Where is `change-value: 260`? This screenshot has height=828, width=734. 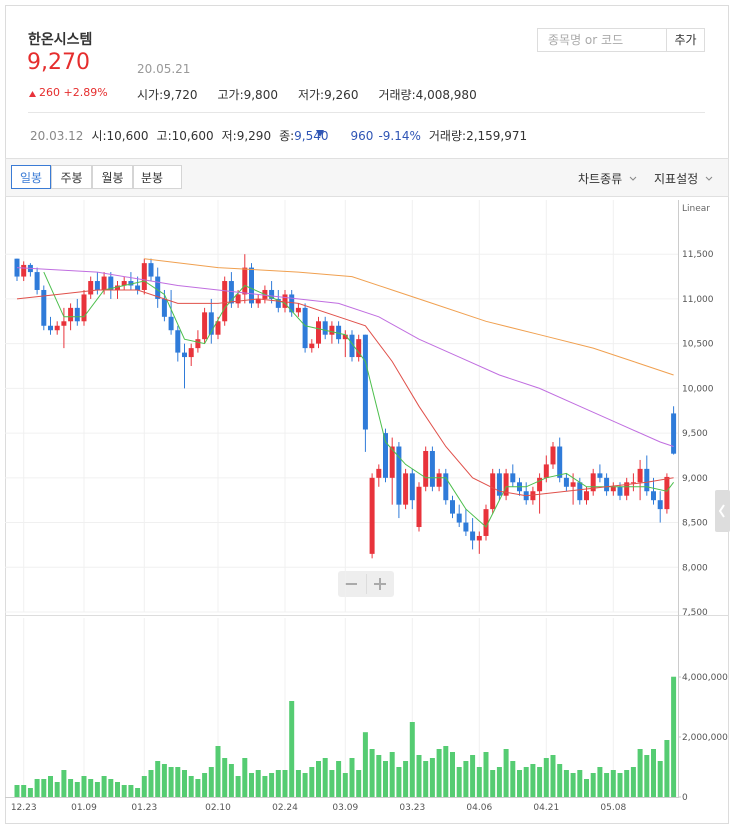
change-value: 260 is located at coordinates (49, 92).